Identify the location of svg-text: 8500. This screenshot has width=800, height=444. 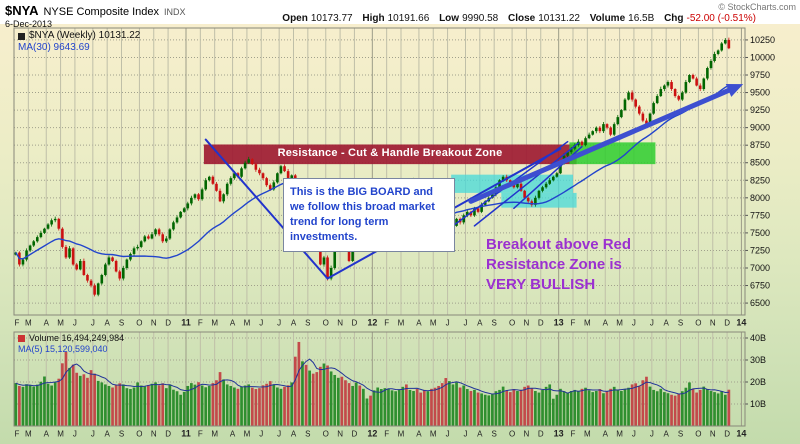
(760, 163).